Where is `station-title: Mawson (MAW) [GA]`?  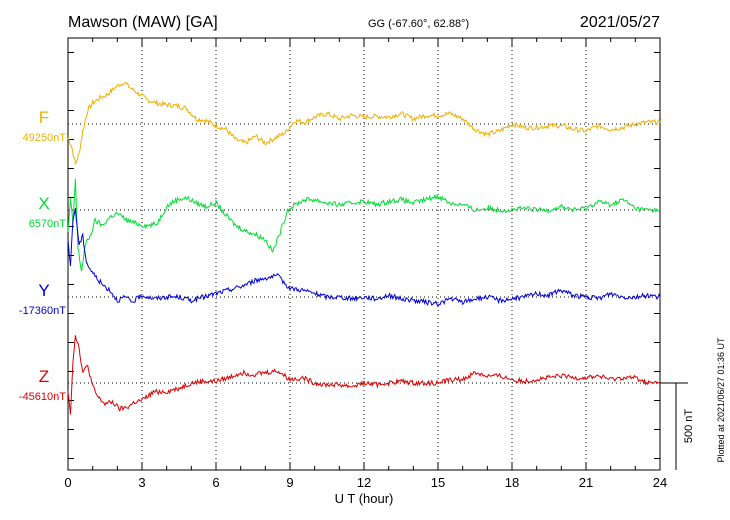 station-title: Mawson (MAW) [GA] is located at coordinates (143, 22).